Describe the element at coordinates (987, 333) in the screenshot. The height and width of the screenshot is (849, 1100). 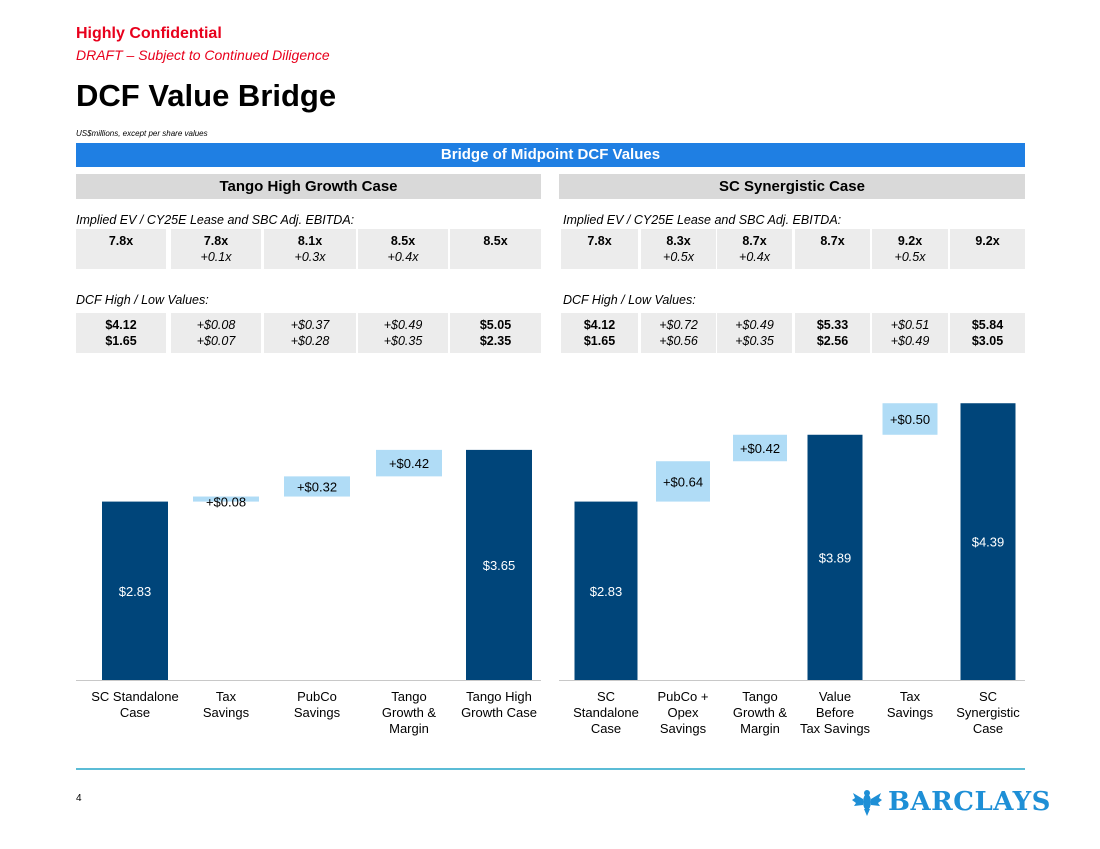
I see `dcf-value-cell: $5.84 $3.05` at that location.